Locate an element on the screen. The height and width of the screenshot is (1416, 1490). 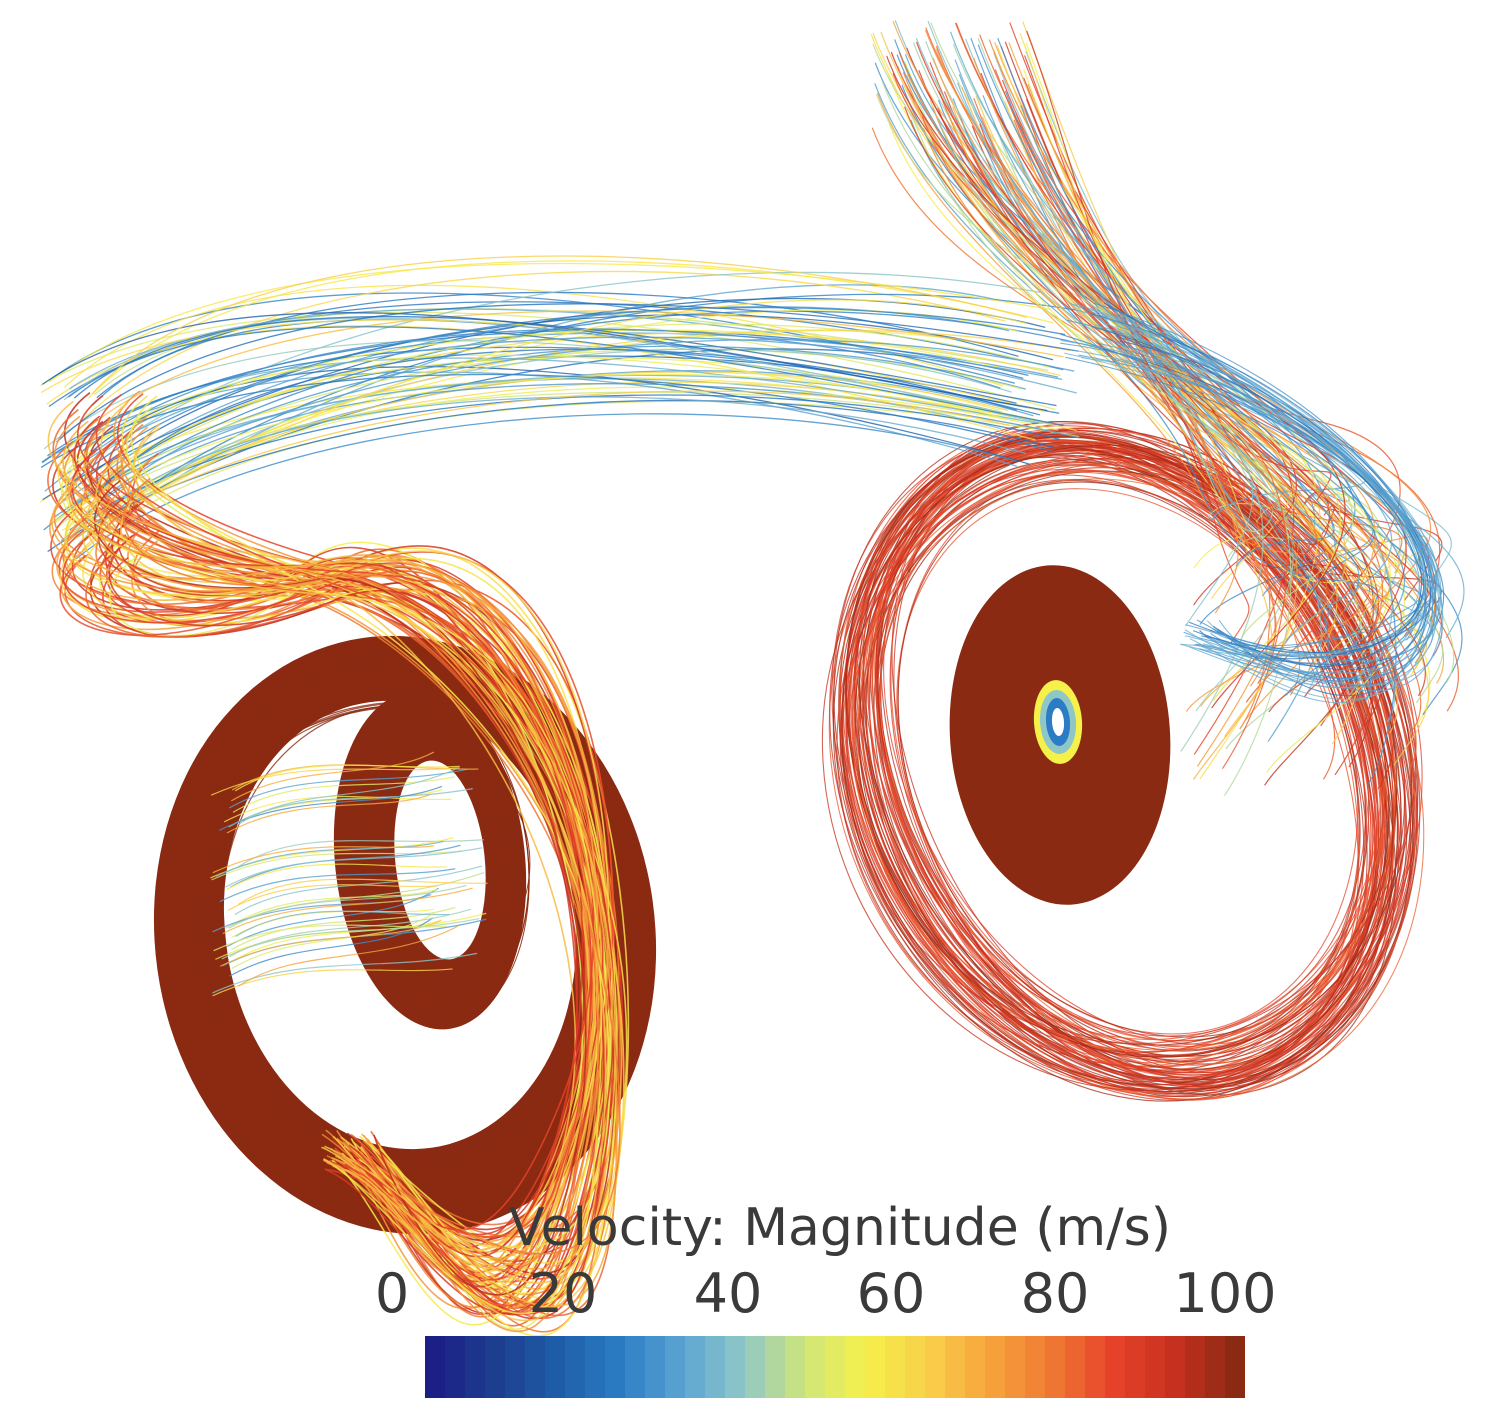
left-hub-streamline is located at coordinates (440, 860).